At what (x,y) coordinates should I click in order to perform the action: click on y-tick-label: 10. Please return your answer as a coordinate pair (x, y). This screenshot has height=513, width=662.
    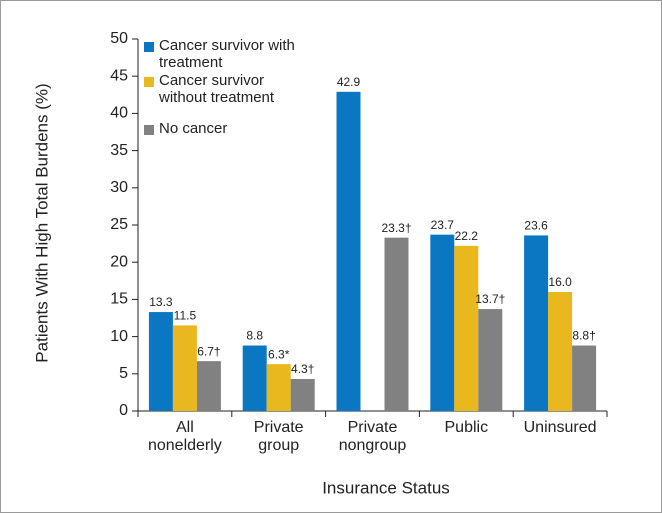
    Looking at the image, I should click on (119, 336).